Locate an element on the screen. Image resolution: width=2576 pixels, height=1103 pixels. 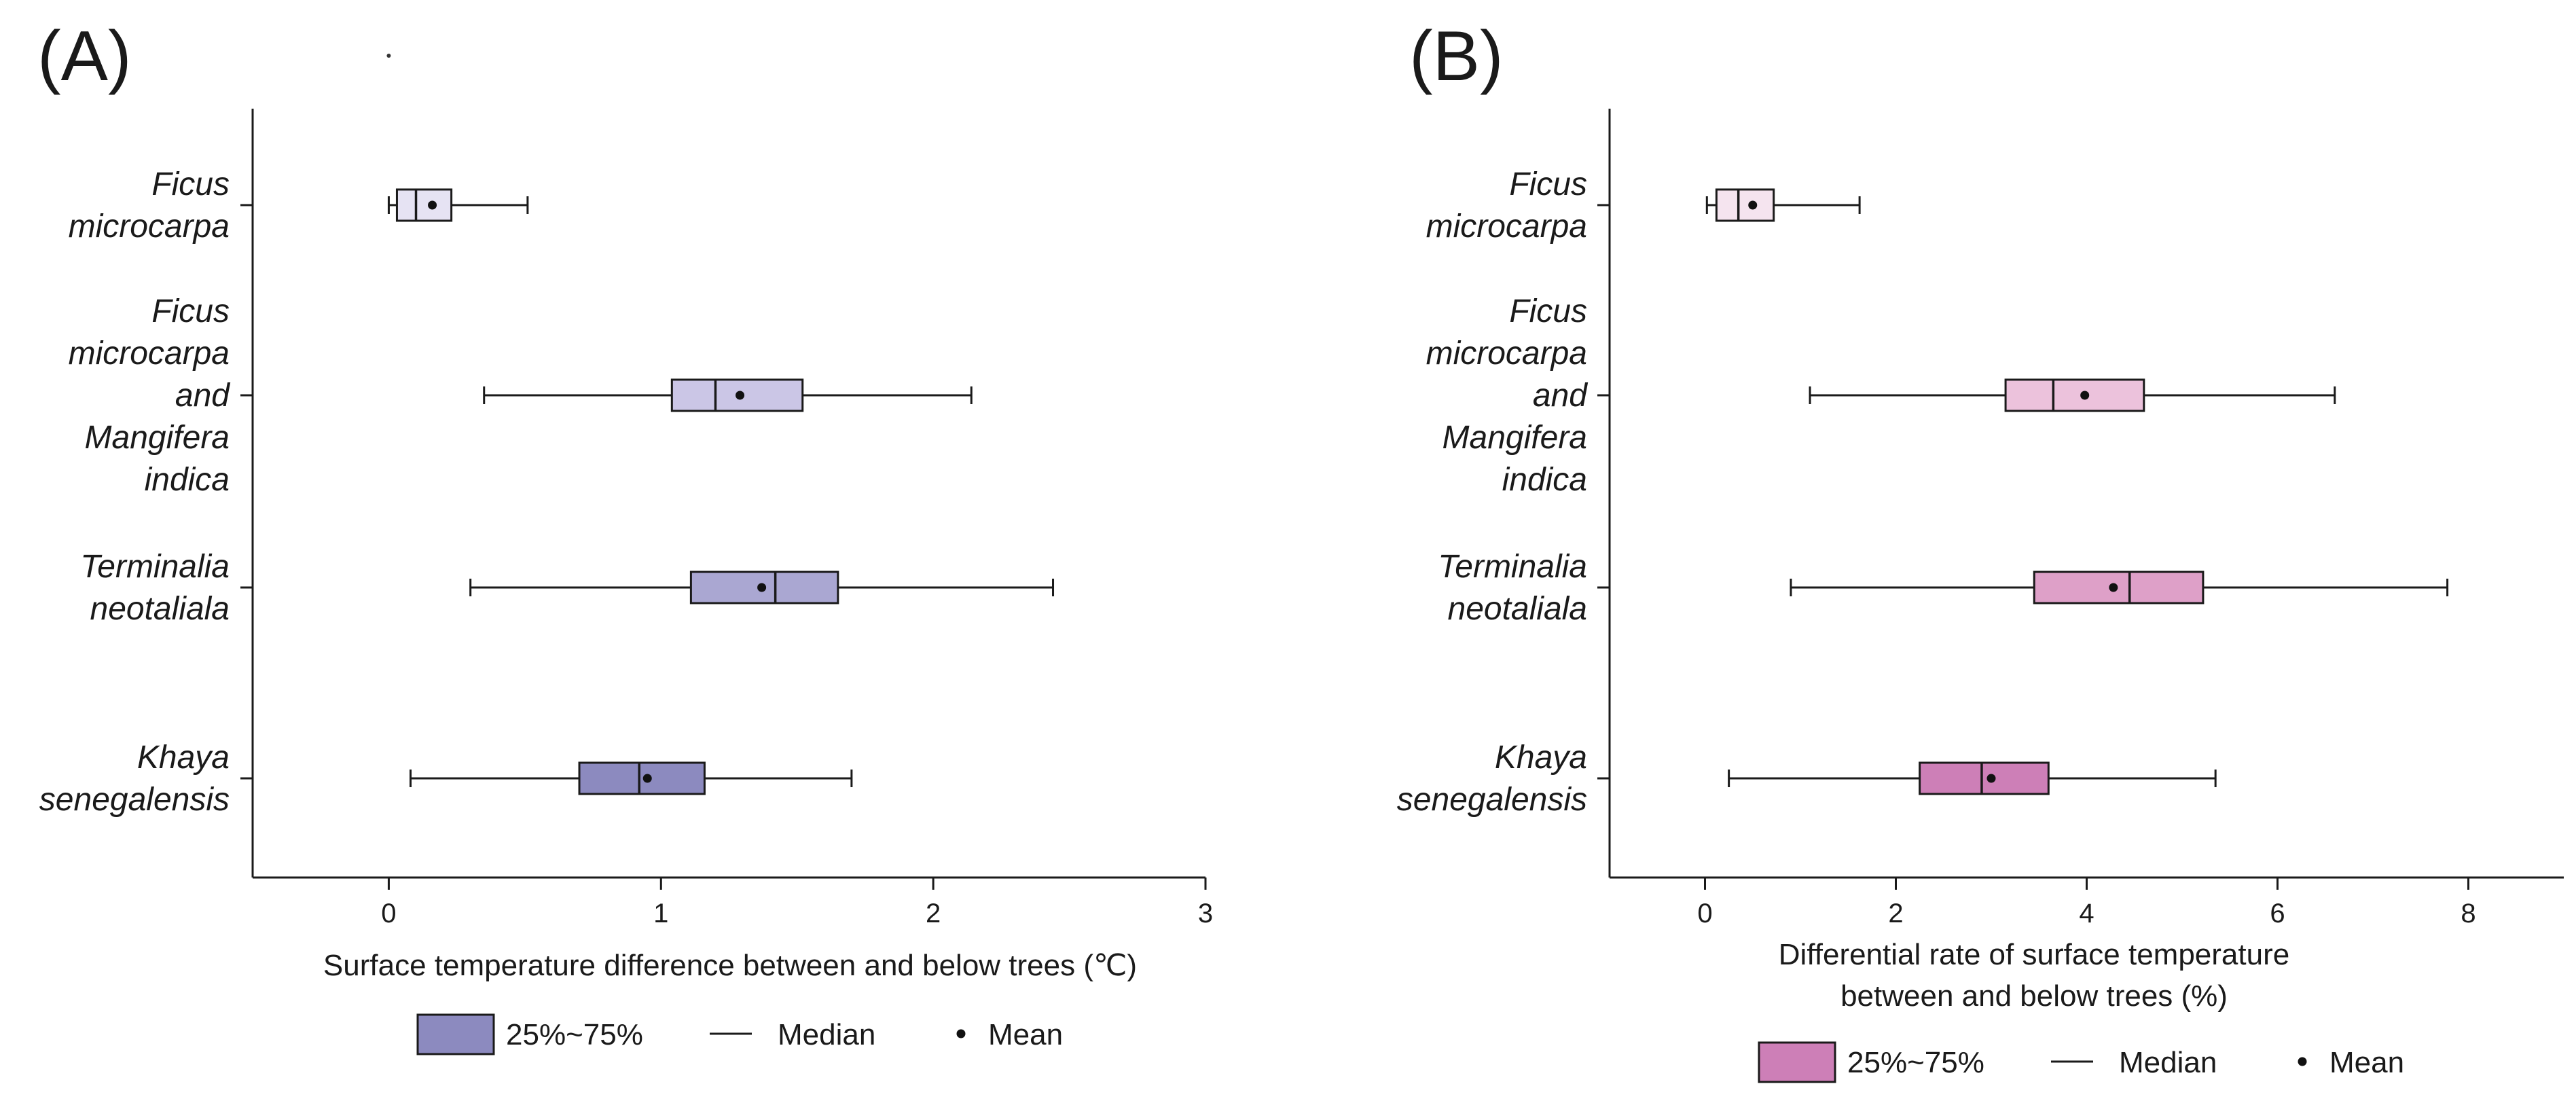
stray-point is located at coordinates (388, 56).